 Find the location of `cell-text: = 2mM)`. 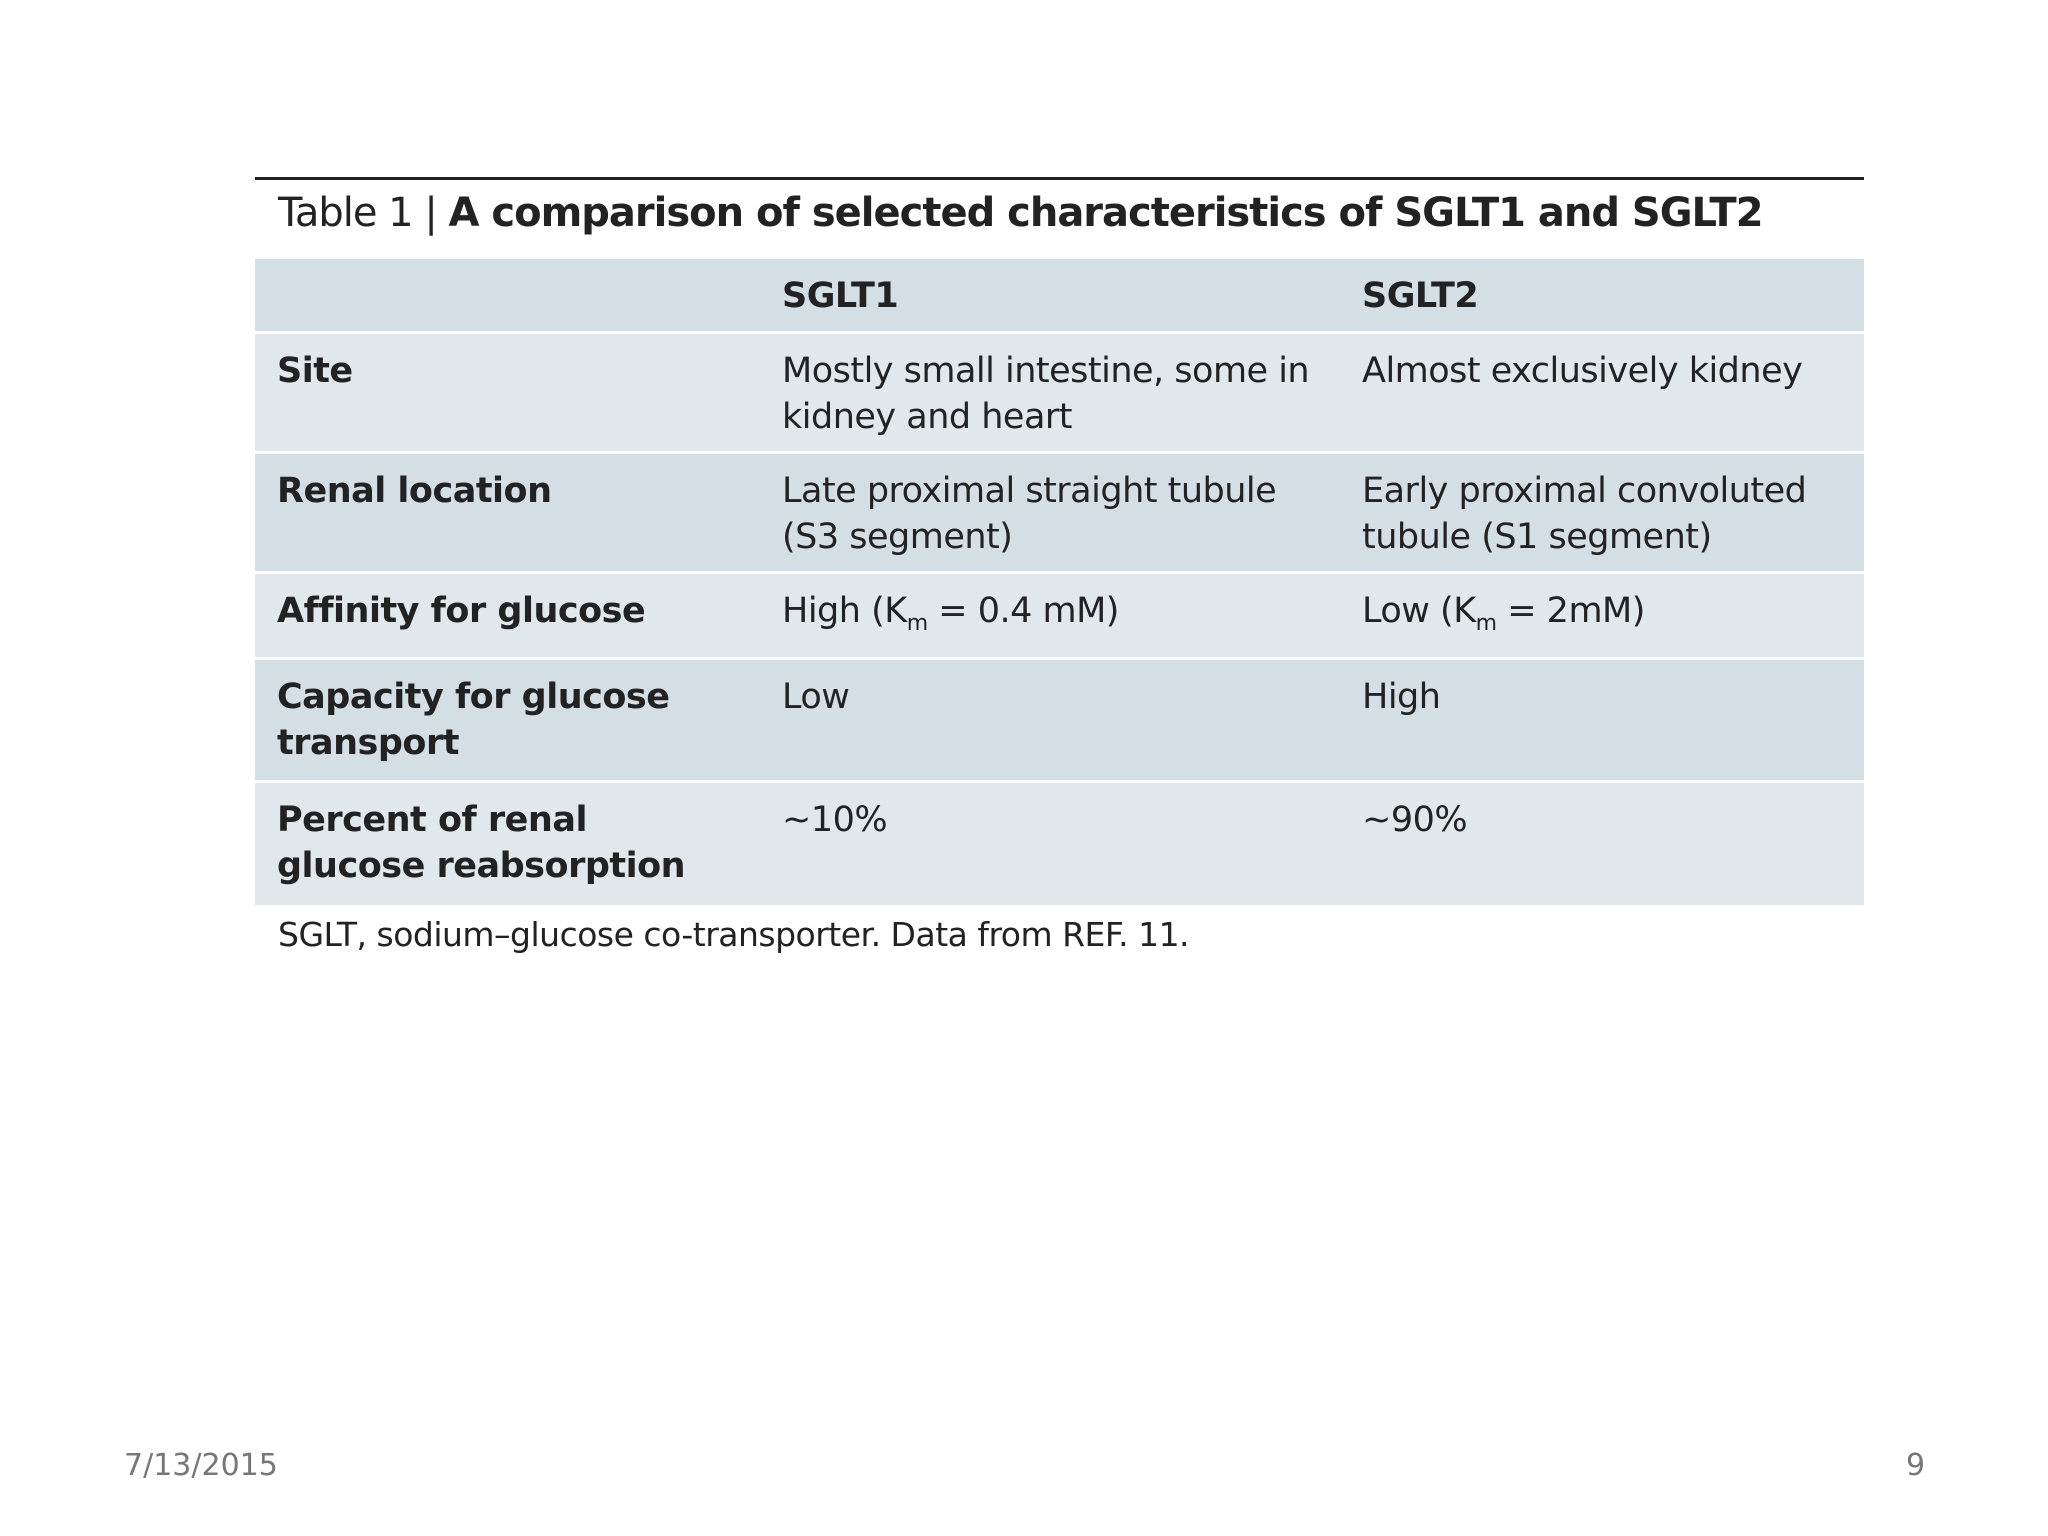

cell-text: = 2mM) is located at coordinates (1570, 611).